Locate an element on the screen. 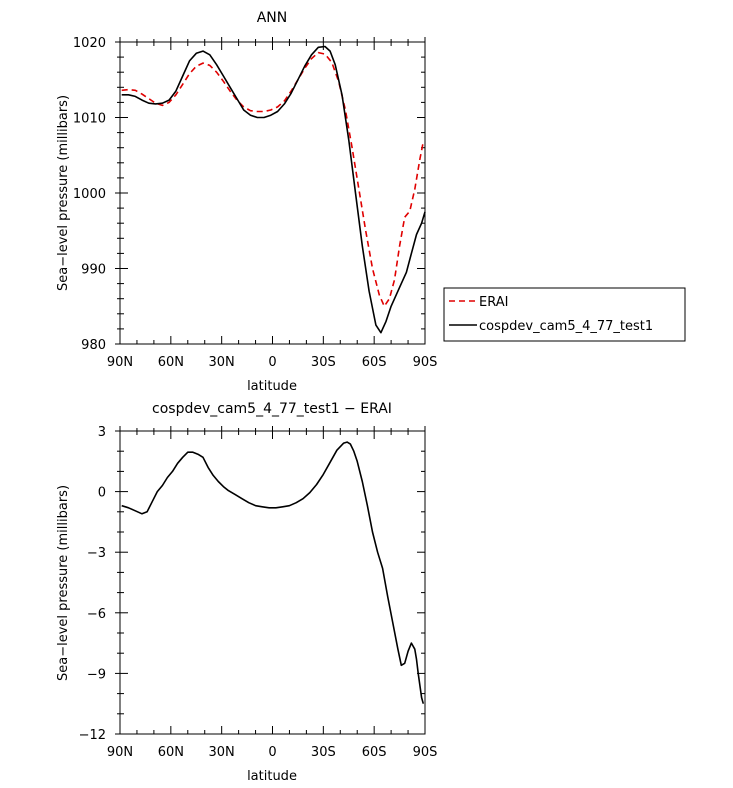 This screenshot has height=788, width=733. top-y-tick-label: 1000 is located at coordinates (89, 194).